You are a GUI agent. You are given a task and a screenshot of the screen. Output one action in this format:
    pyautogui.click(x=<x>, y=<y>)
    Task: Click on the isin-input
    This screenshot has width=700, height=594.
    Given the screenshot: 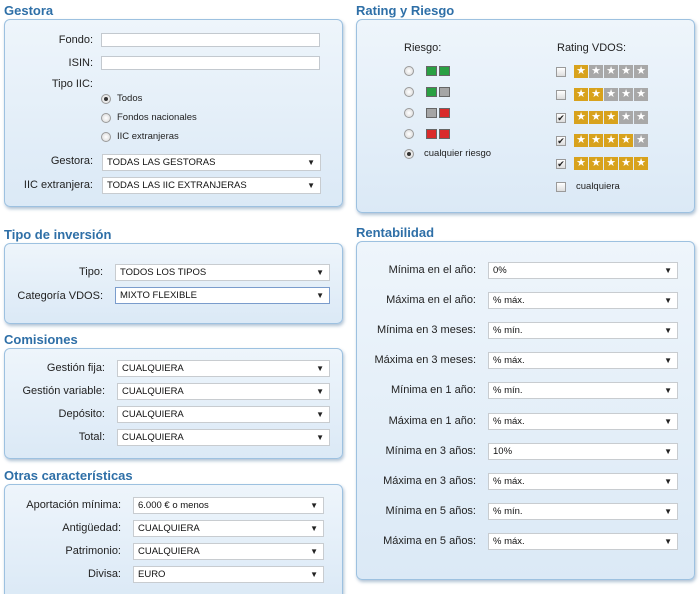 What is the action you would take?
    pyautogui.click(x=210, y=63)
    